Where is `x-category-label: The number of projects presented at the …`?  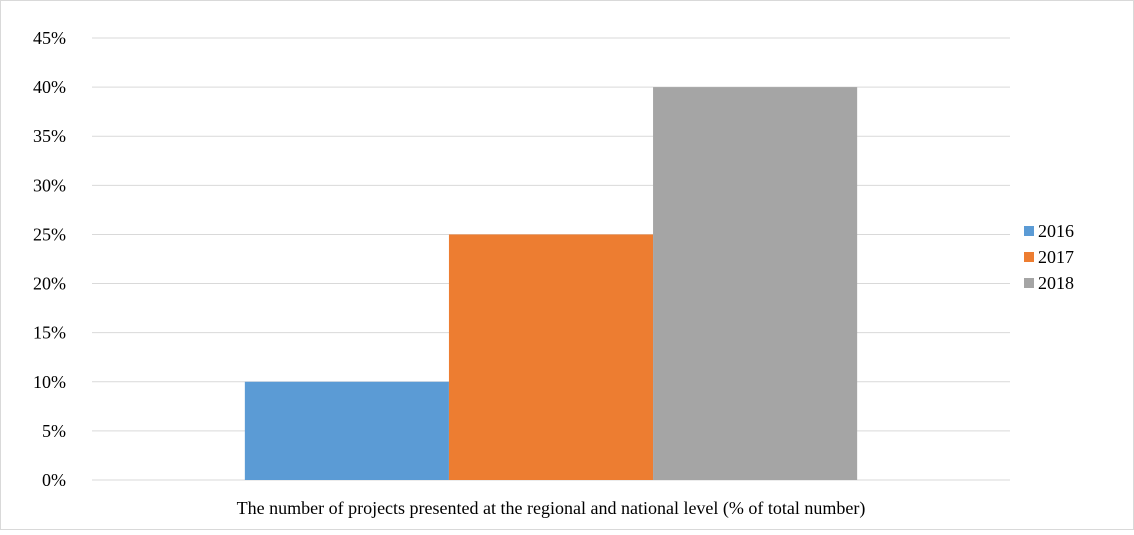 x-category-label: The number of projects presented at the … is located at coordinates (551, 508).